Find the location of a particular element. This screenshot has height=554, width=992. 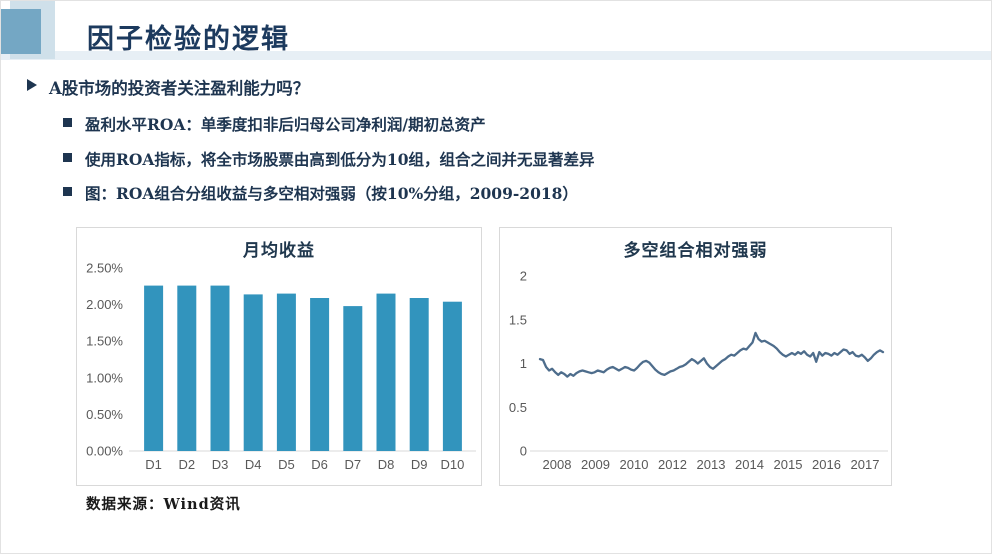

svg-text: 2013 is located at coordinates (711, 464).